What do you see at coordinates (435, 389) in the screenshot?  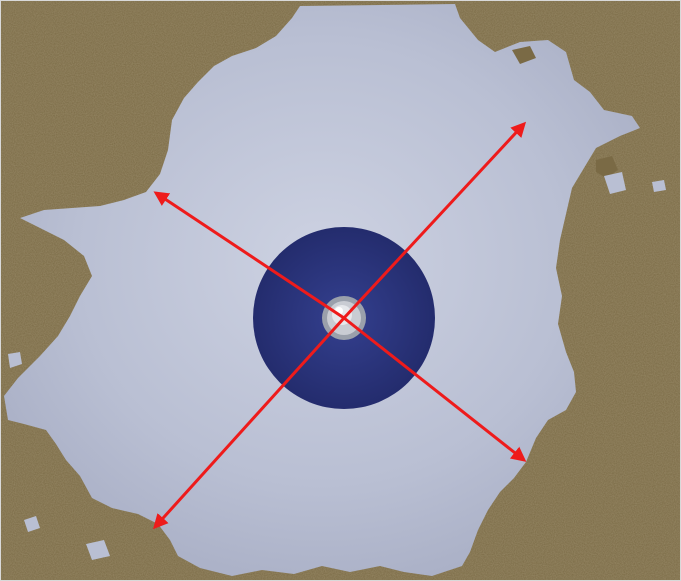 I see `arrow-down-right` at bounding box center [435, 389].